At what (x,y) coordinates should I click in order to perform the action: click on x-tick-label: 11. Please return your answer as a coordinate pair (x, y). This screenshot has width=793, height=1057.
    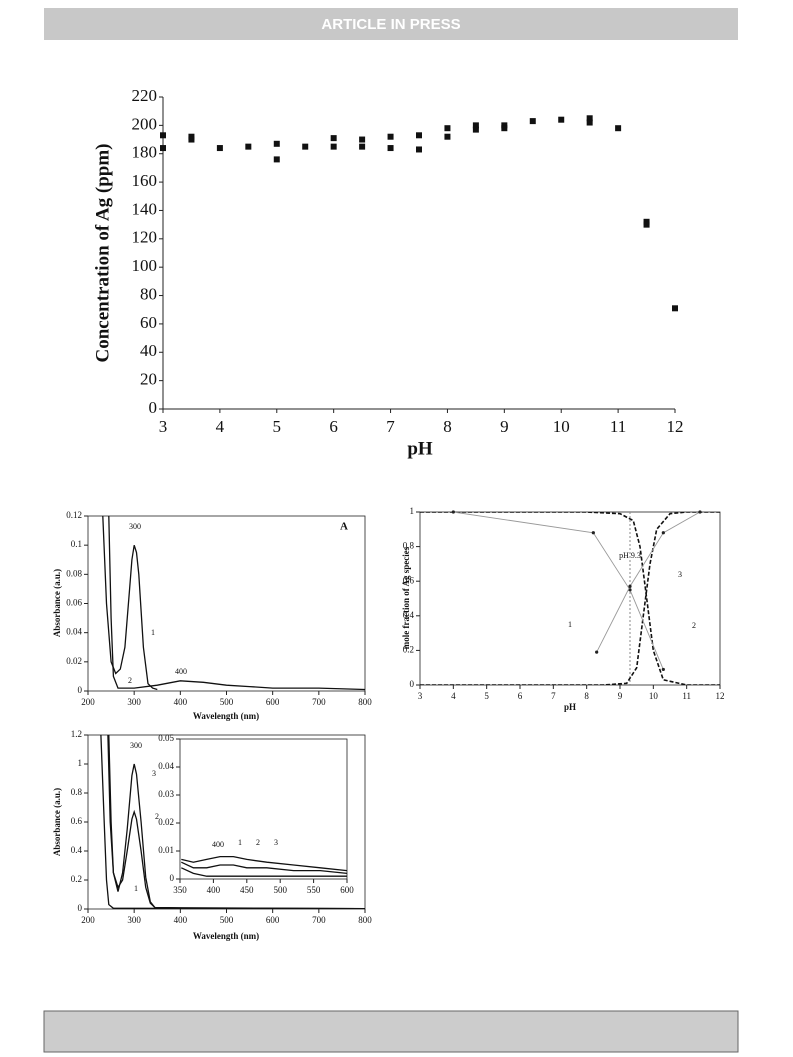
    Looking at the image, I should click on (618, 426).